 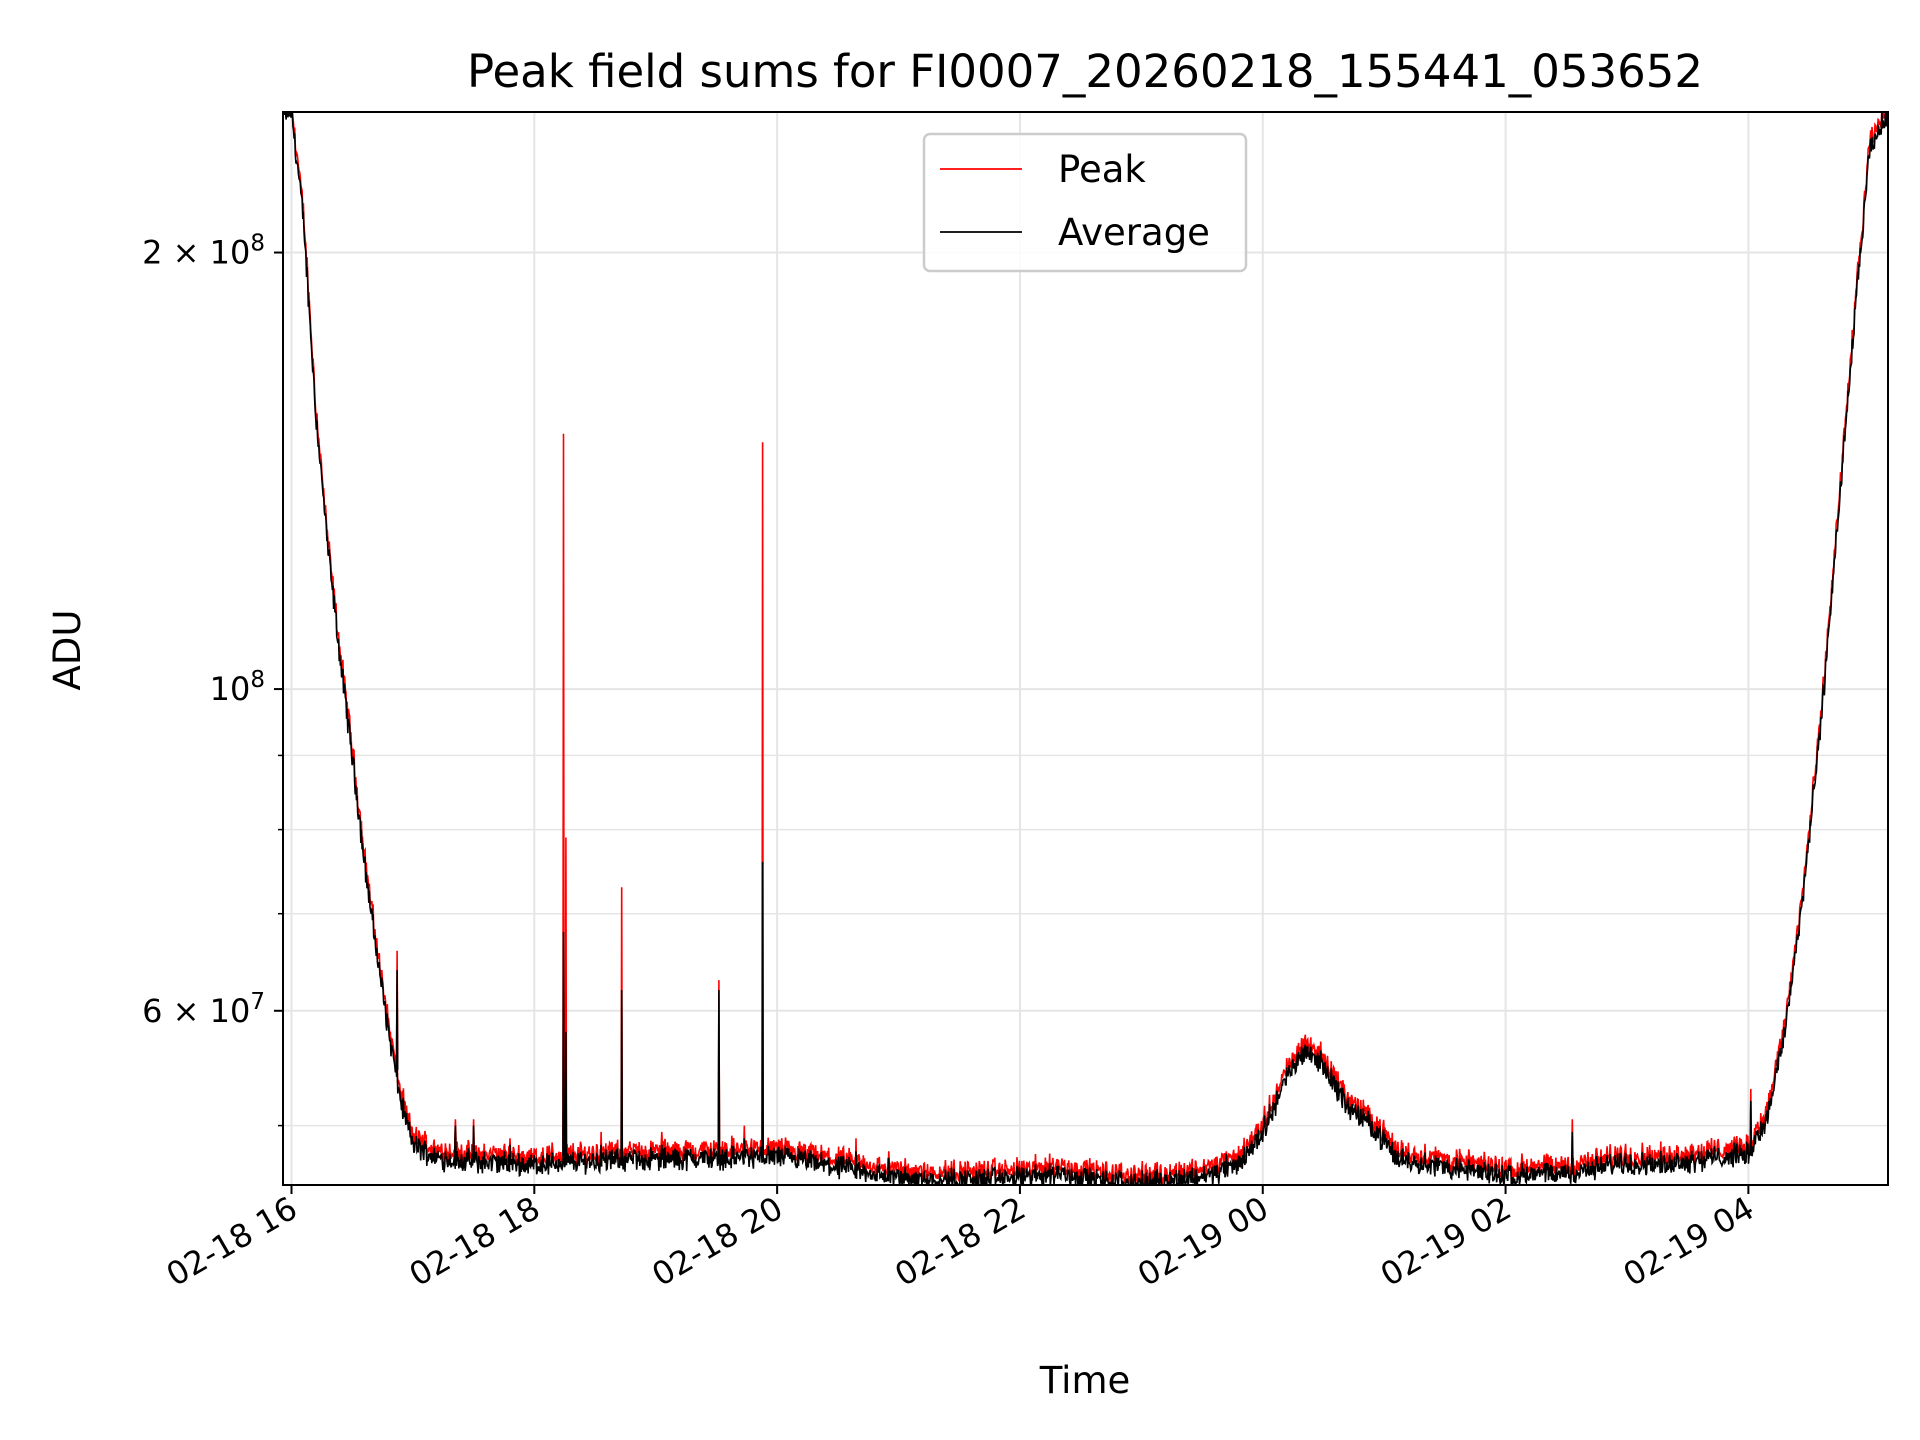 I want to click on legend-peak-label: Peak, so click(x=1102, y=169).